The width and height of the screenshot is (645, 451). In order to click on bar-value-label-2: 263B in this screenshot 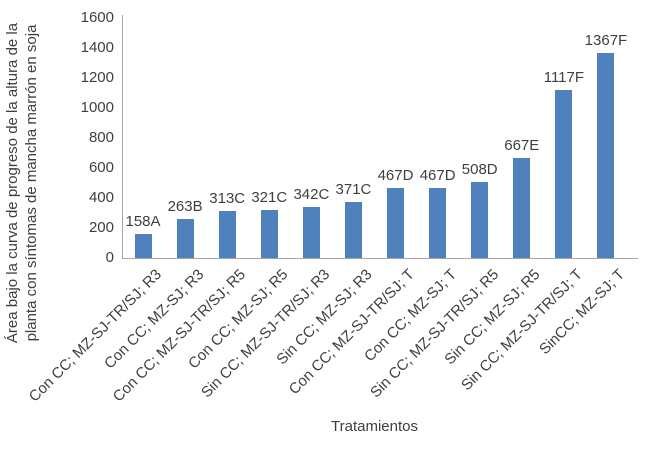, I will do `click(185, 206)`.